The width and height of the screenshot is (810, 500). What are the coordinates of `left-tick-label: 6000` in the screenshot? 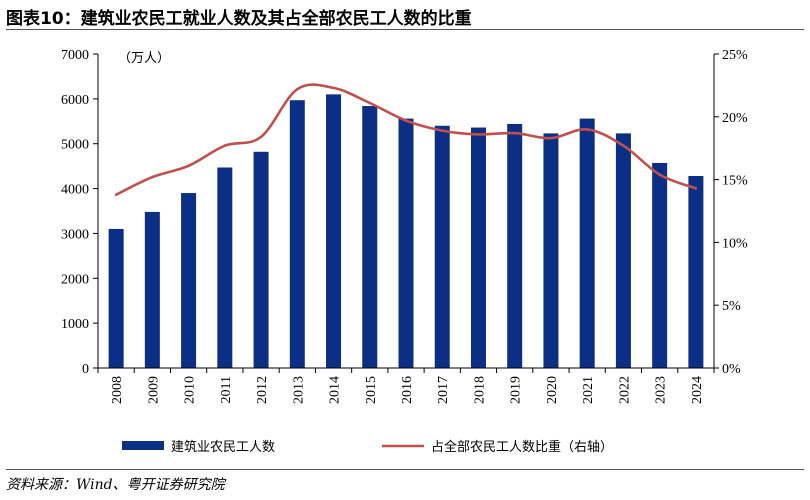 It's located at (75, 100).